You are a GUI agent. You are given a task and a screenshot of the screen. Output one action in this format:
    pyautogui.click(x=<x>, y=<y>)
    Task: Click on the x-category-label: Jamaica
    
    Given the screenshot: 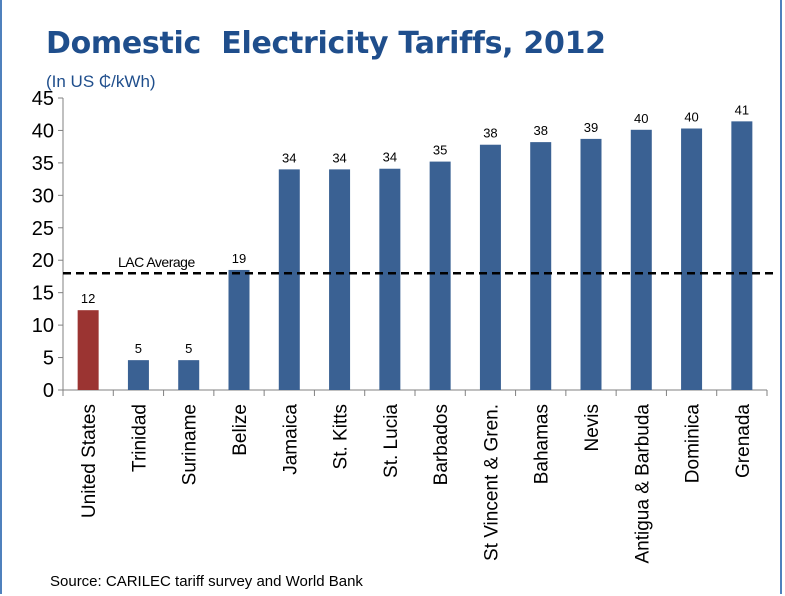 What is the action you would take?
    pyautogui.click(x=290, y=439)
    